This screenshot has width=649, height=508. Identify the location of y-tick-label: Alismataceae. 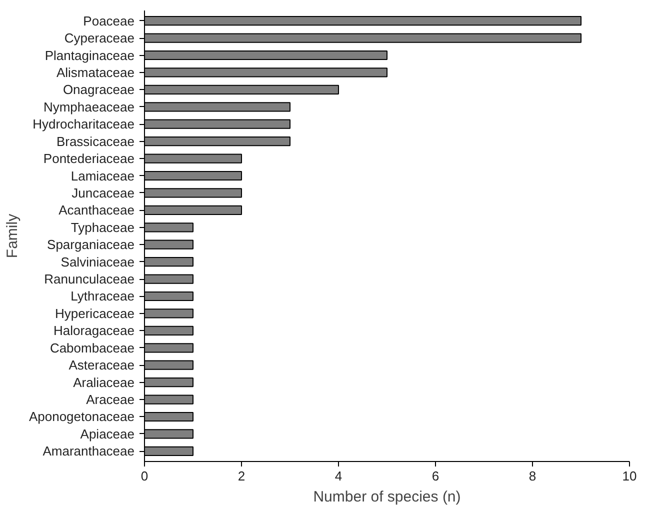
(95, 72).